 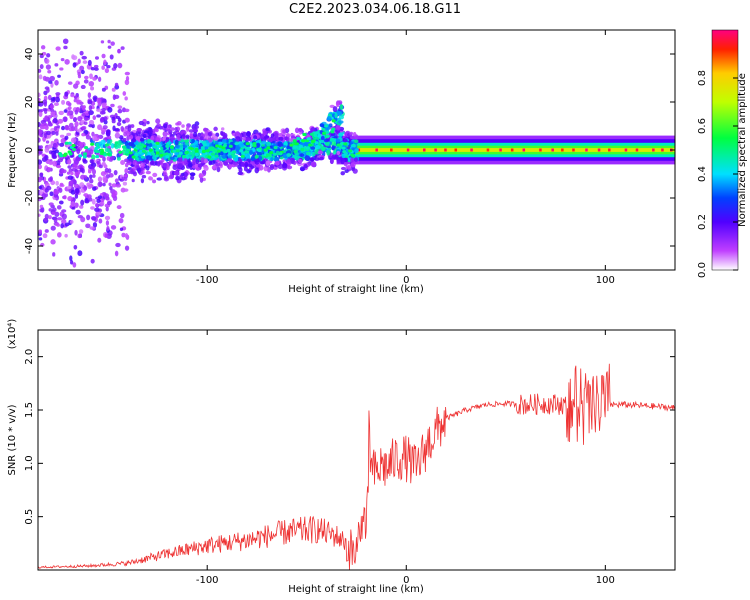 I want to click on y-tick-label: -40, so click(x=29, y=246).